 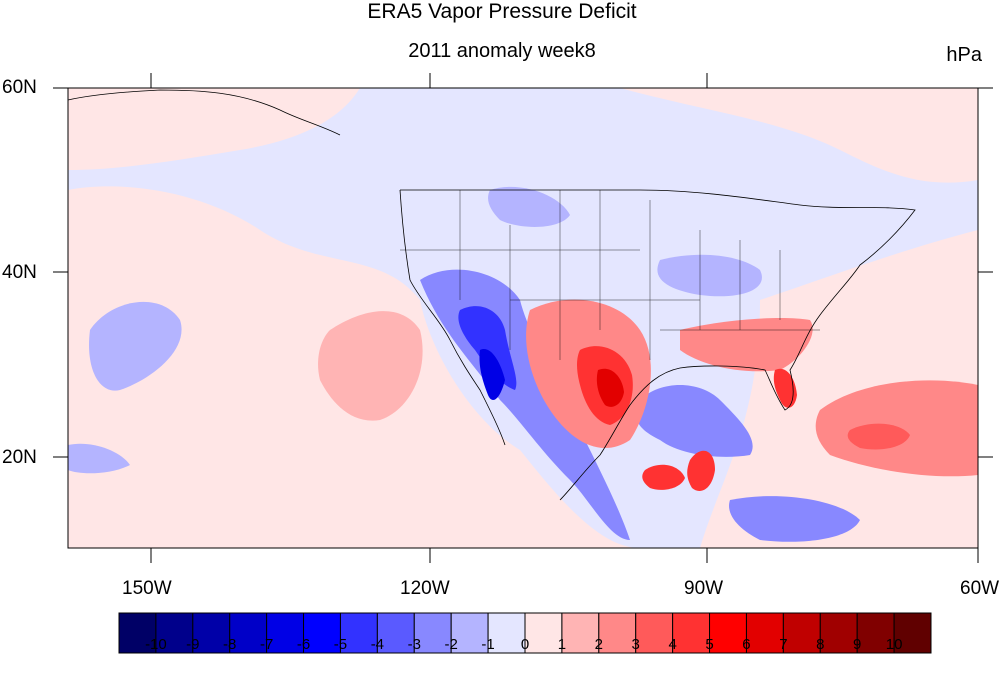 I want to click on colorbar-tick-label: 6, so click(x=746, y=644).